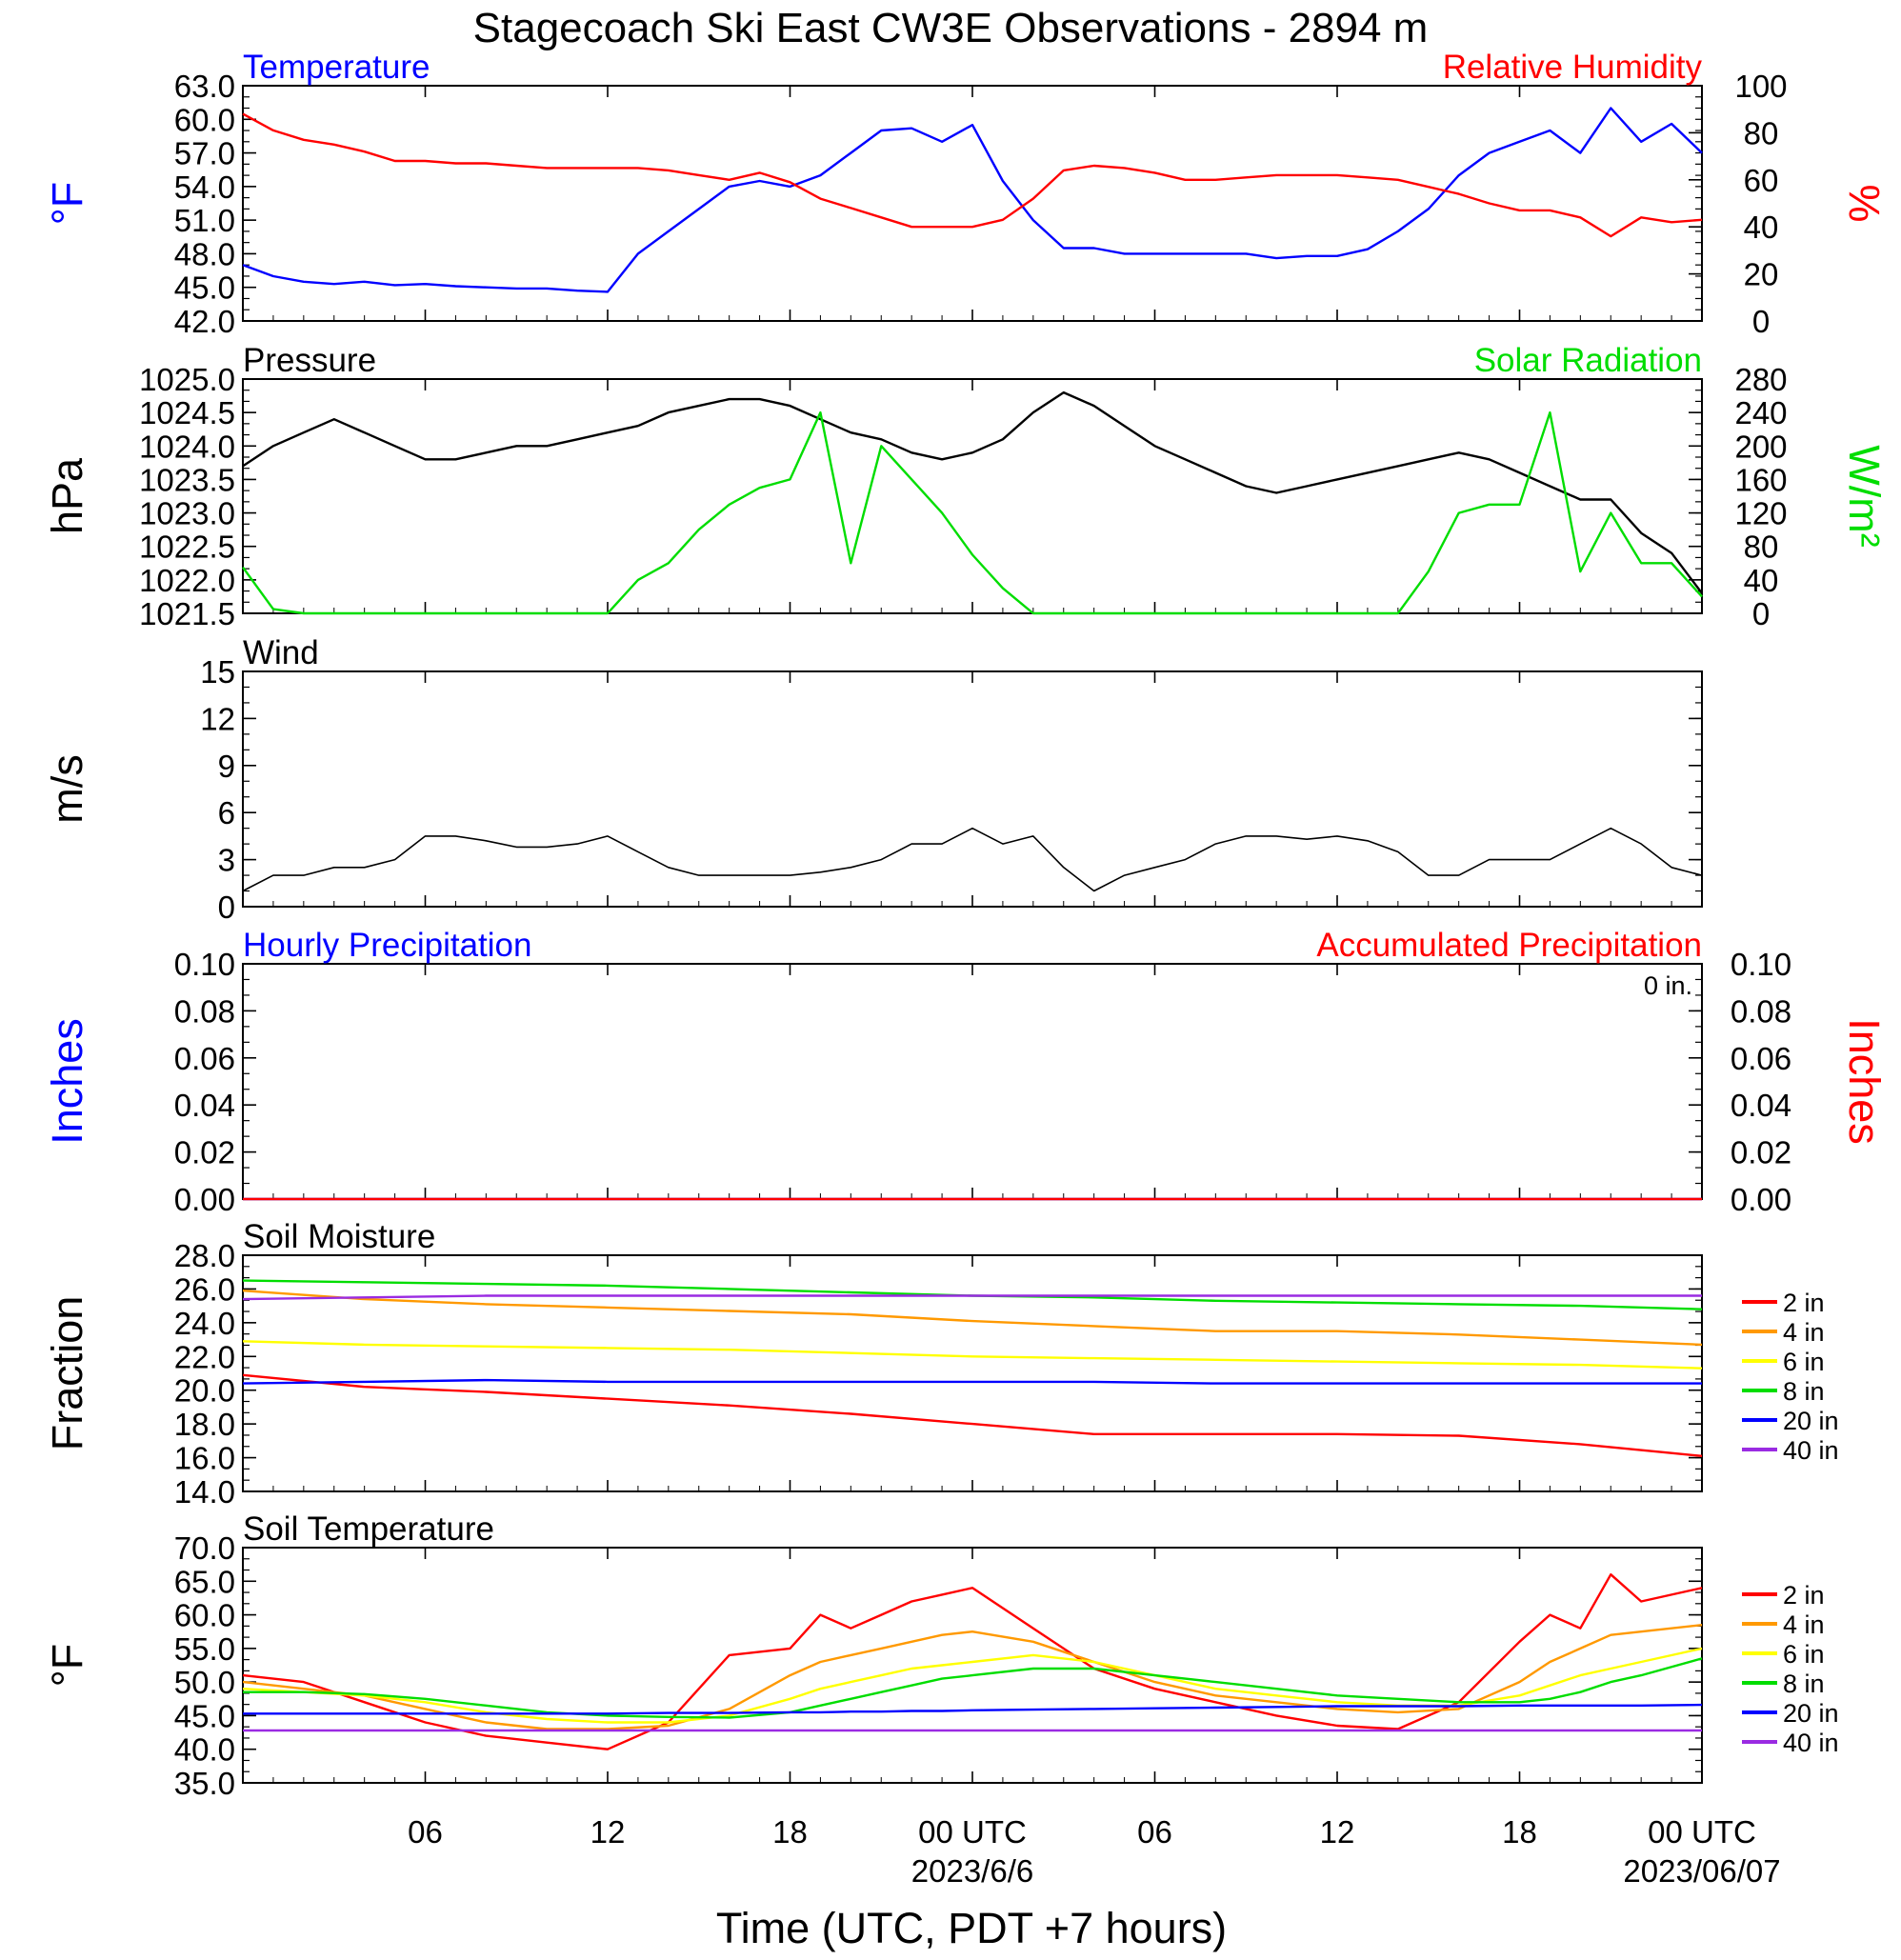  I want to click on y-tick-label-left: 6, so click(226, 812).